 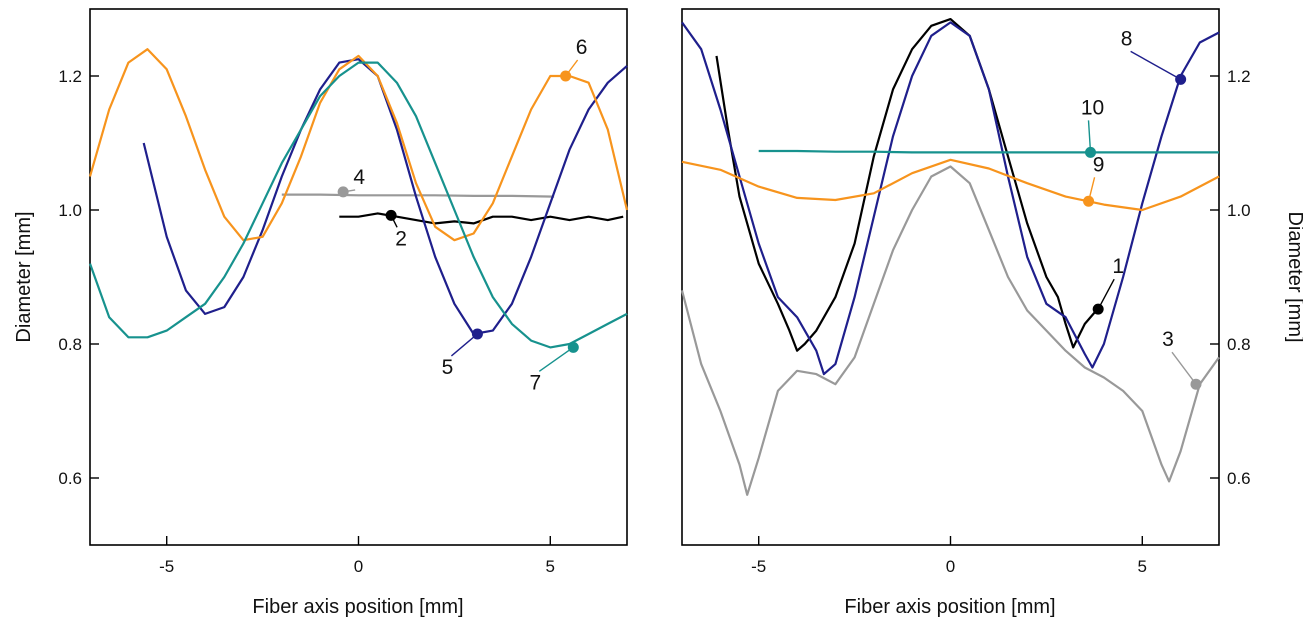 What do you see at coordinates (582, 47) in the screenshot?
I see `curve-label-6: 6` at bounding box center [582, 47].